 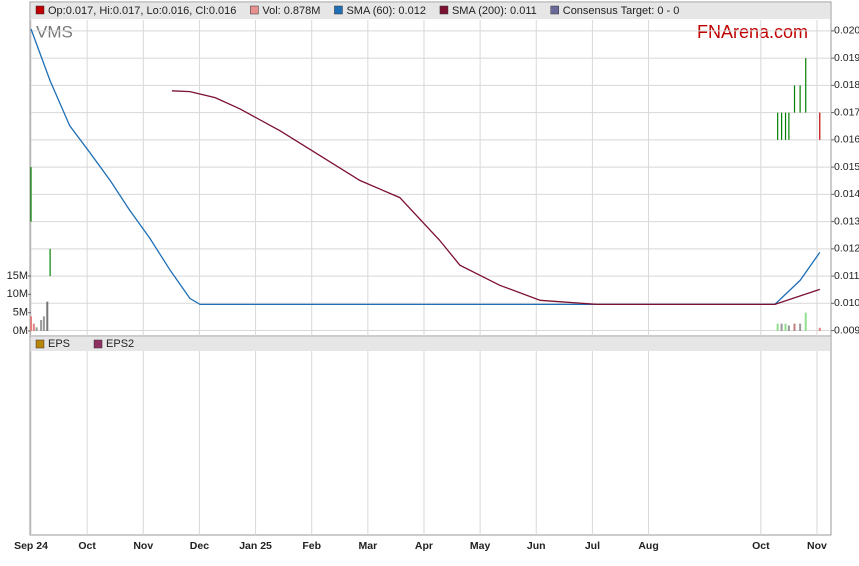 I want to click on brand: FNArena.com, so click(x=752, y=32).